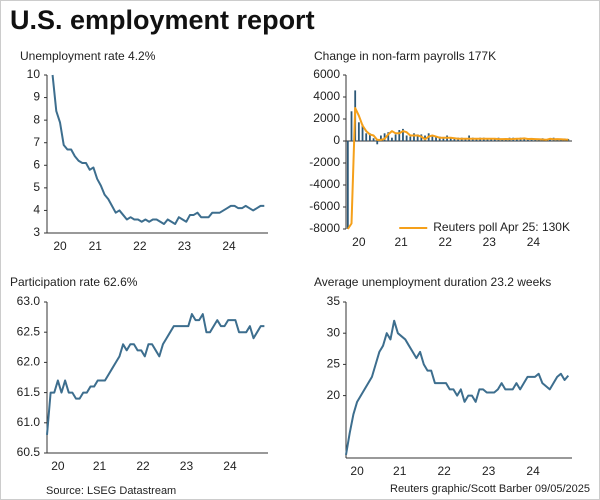 Image resolution: width=600 pixels, height=500 pixels. What do you see at coordinates (36, 119) in the screenshot?
I see `y-tick-label: 8` at bounding box center [36, 119].